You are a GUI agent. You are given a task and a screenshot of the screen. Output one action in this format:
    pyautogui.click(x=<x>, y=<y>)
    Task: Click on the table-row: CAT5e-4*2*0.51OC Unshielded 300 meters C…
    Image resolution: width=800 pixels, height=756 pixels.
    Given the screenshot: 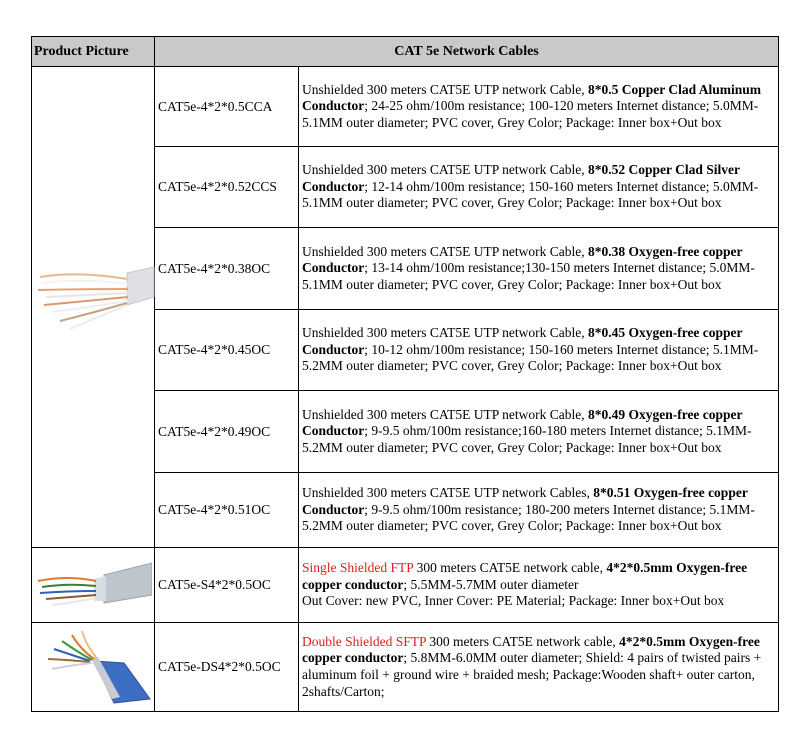 What is the action you would take?
    pyautogui.click(x=405, y=510)
    